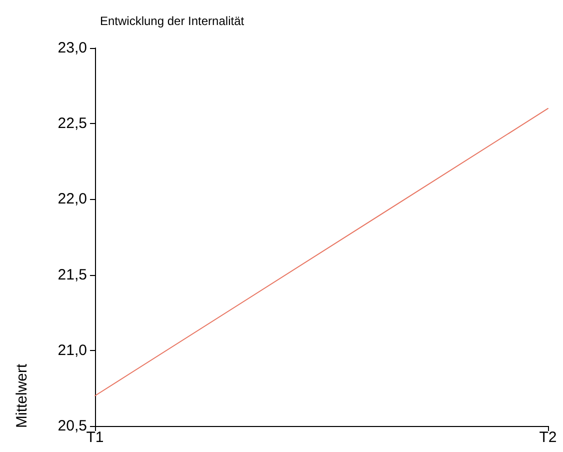 This screenshot has height=452, width=563. Describe the element at coordinates (72, 350) in the screenshot. I see `y-tick-label: 21,0` at that location.